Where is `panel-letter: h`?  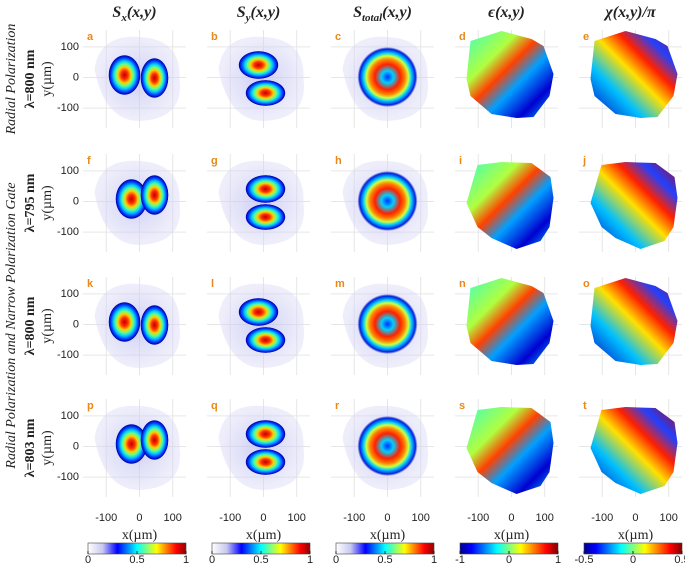
panel-letter: h is located at coordinates (338, 161).